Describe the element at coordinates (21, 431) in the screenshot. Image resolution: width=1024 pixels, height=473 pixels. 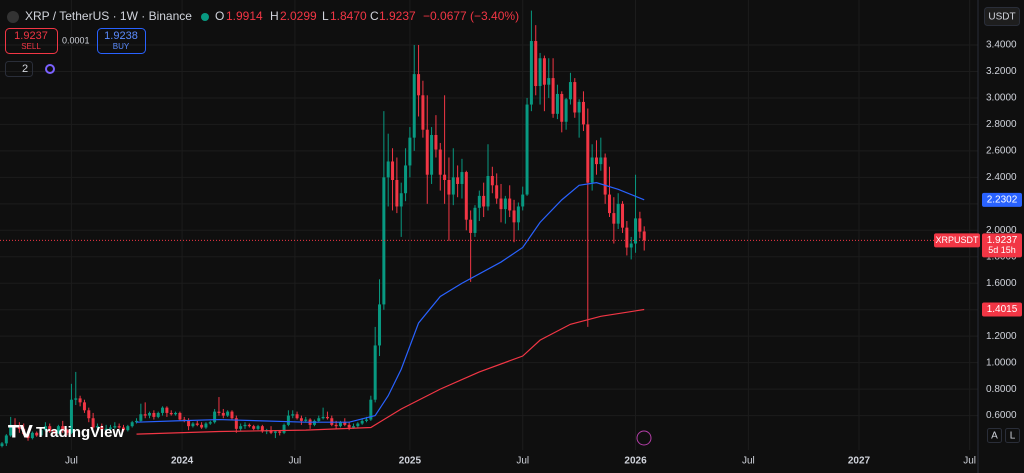
I see `logo-mark: 𝗧𝗩` at that location.